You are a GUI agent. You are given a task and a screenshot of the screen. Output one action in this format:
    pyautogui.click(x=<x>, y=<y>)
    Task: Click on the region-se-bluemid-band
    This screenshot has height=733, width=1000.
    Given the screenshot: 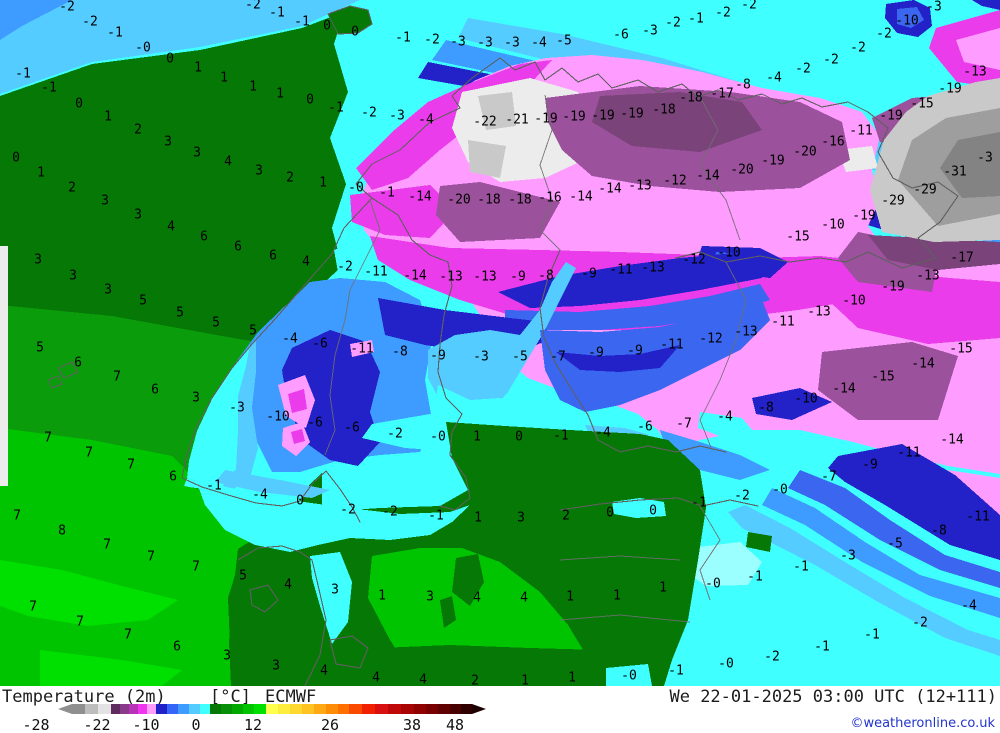 What is the action you would take?
    pyautogui.click(x=894, y=529)
    